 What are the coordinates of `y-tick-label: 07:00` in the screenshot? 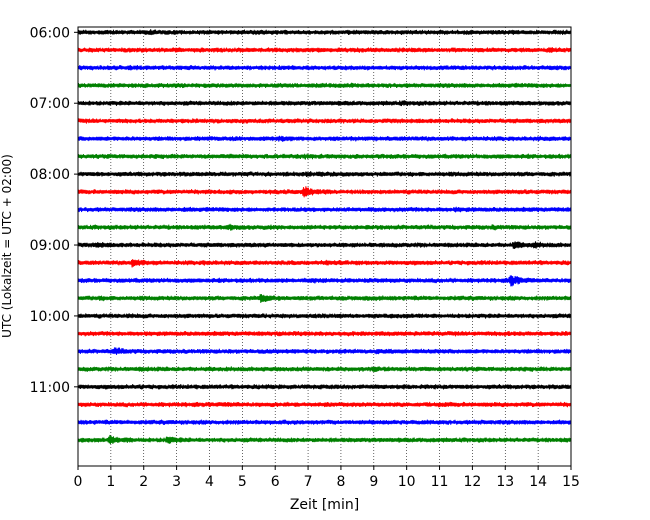 It's located at (50, 104).